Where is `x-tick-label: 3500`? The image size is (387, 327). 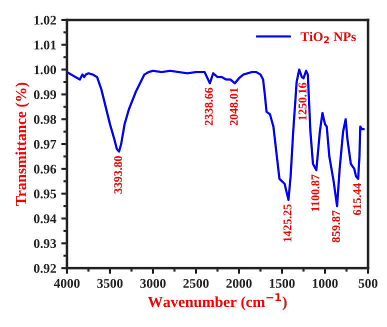
x-tick-label: 3500 is located at coordinates (110, 283).